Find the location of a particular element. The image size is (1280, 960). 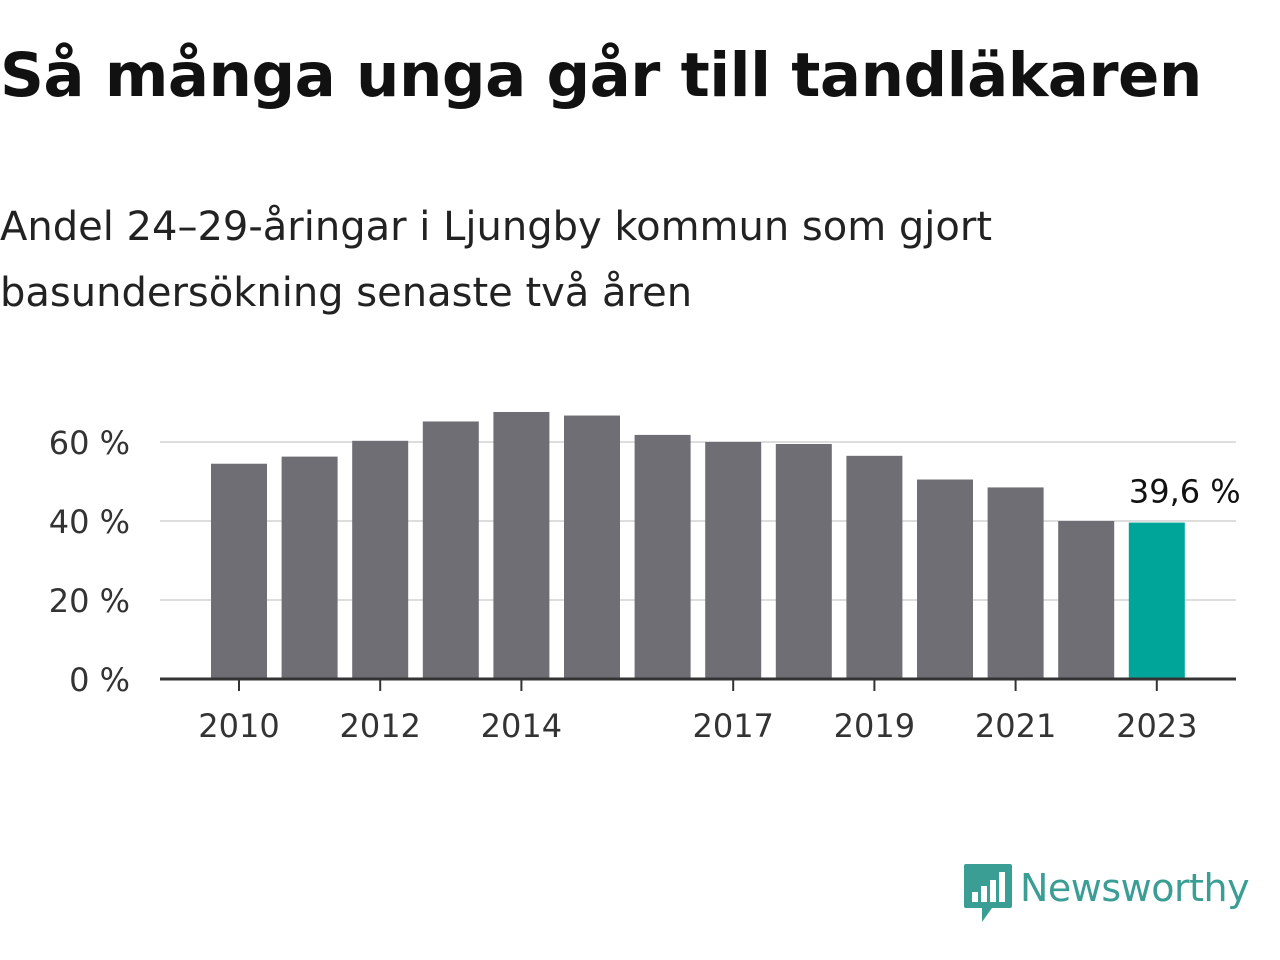

bar-2021 is located at coordinates (1015, 583).